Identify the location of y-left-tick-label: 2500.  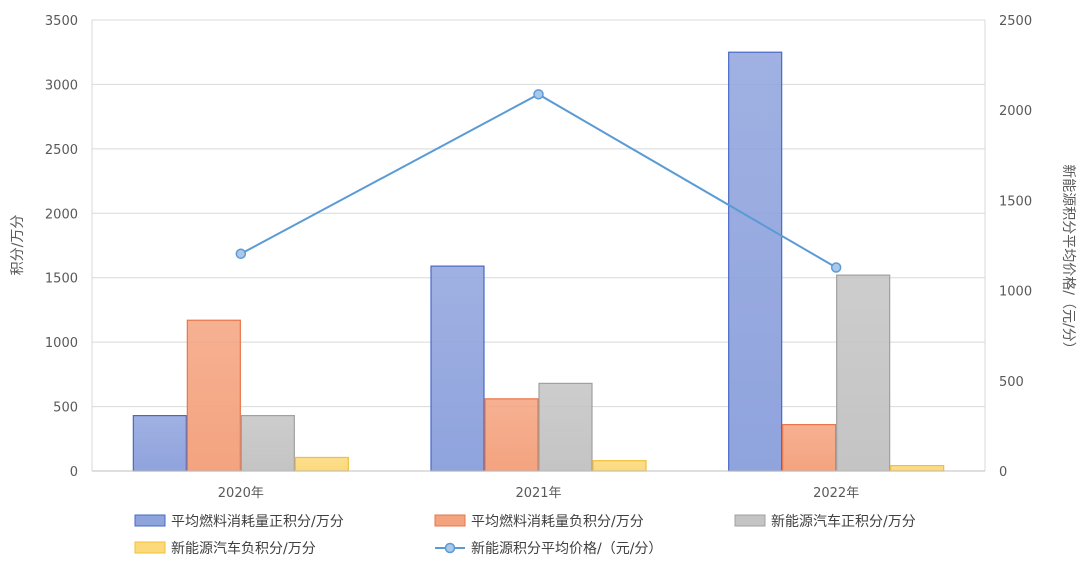
(61, 150).